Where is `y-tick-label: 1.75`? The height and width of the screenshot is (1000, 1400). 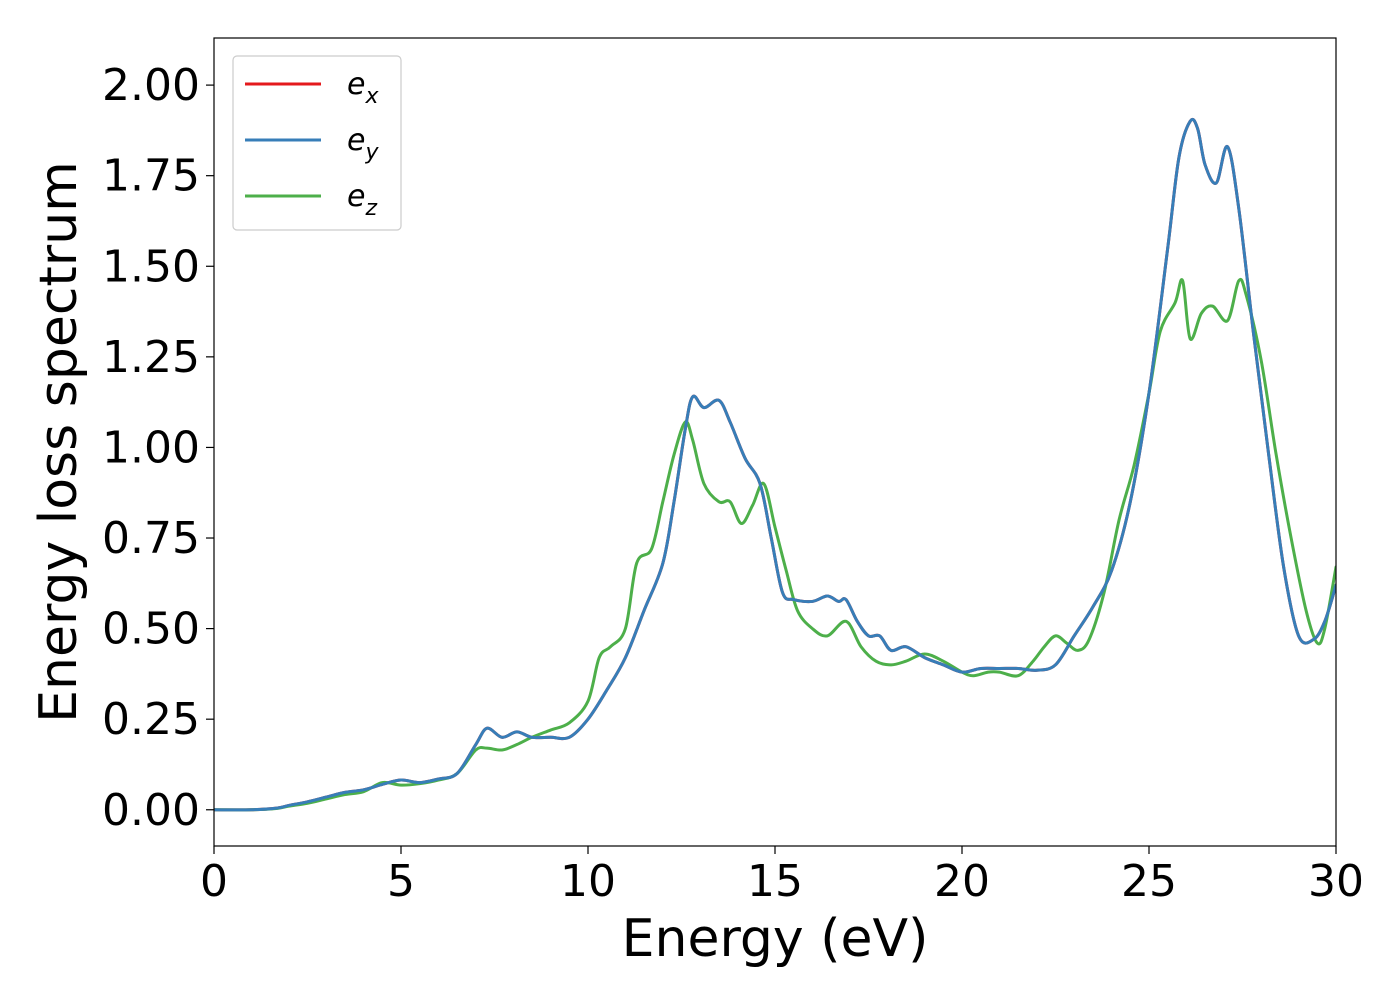 y-tick-label: 1.75 is located at coordinates (151, 176).